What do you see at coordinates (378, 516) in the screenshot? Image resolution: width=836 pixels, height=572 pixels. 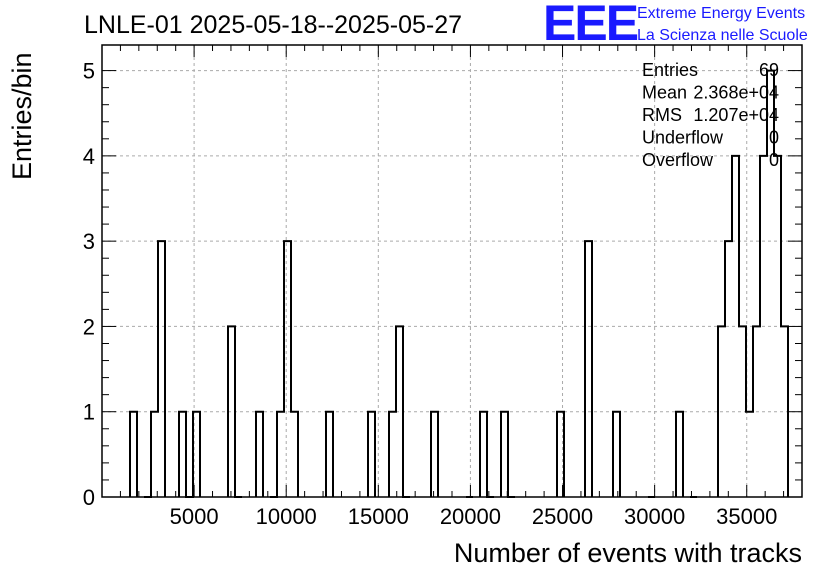 I see `x-tick-label: 15000` at bounding box center [378, 516].